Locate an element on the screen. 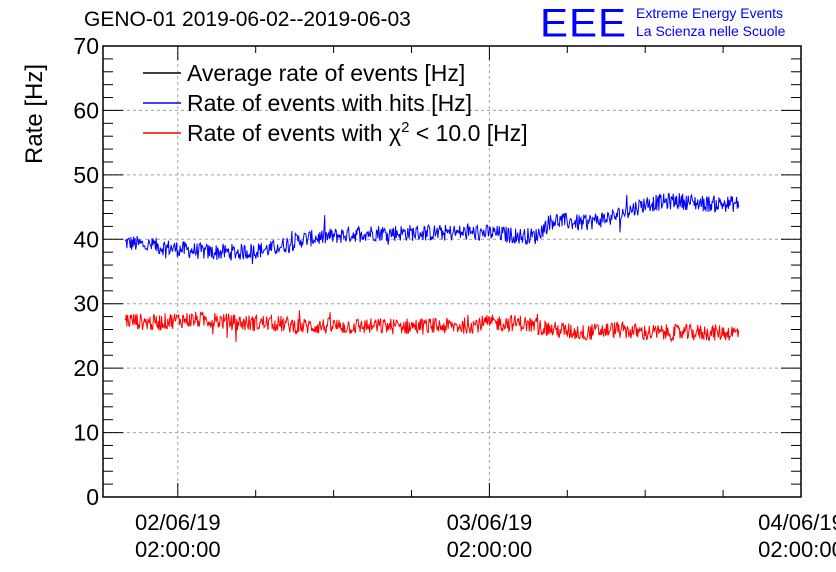  eee-logo: EEE is located at coordinates (584, 22).